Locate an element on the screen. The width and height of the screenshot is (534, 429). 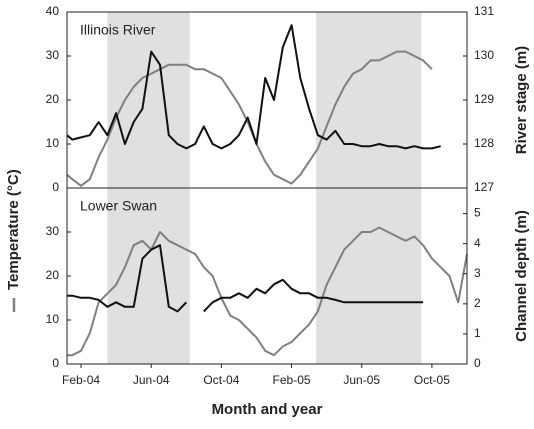
y2-tick-label: 131 is located at coordinates (484, 11).